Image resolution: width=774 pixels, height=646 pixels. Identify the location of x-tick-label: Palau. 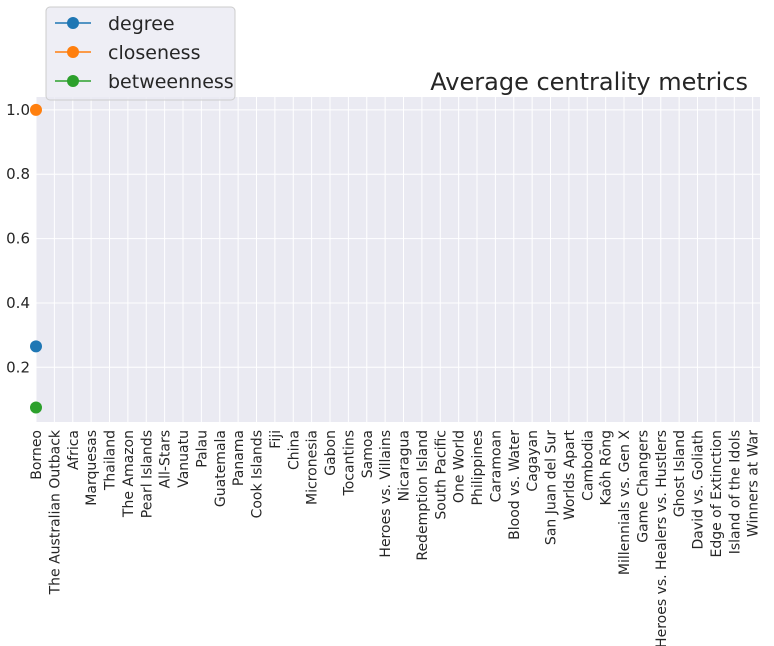
(202, 449).